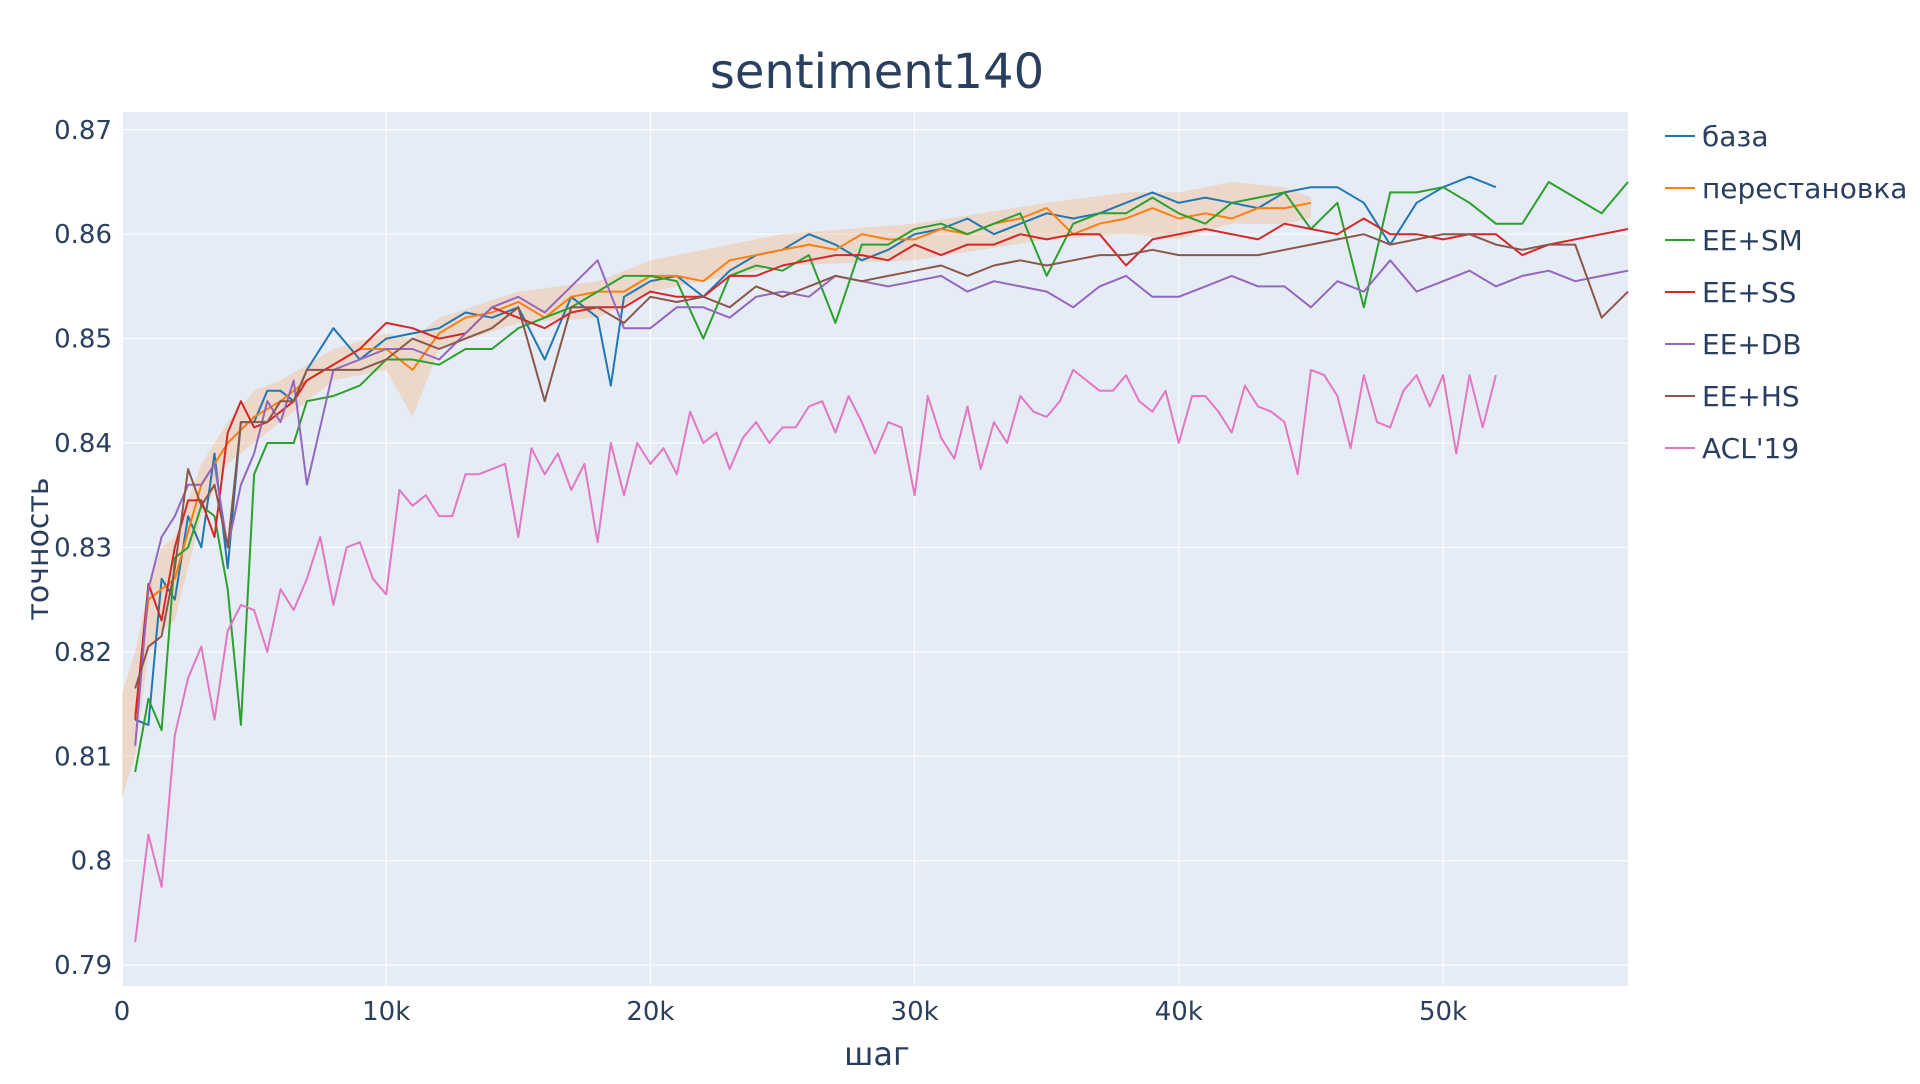 The height and width of the screenshot is (1084, 1920). I want to click on x-tick-label: 10k, so click(386, 1012).